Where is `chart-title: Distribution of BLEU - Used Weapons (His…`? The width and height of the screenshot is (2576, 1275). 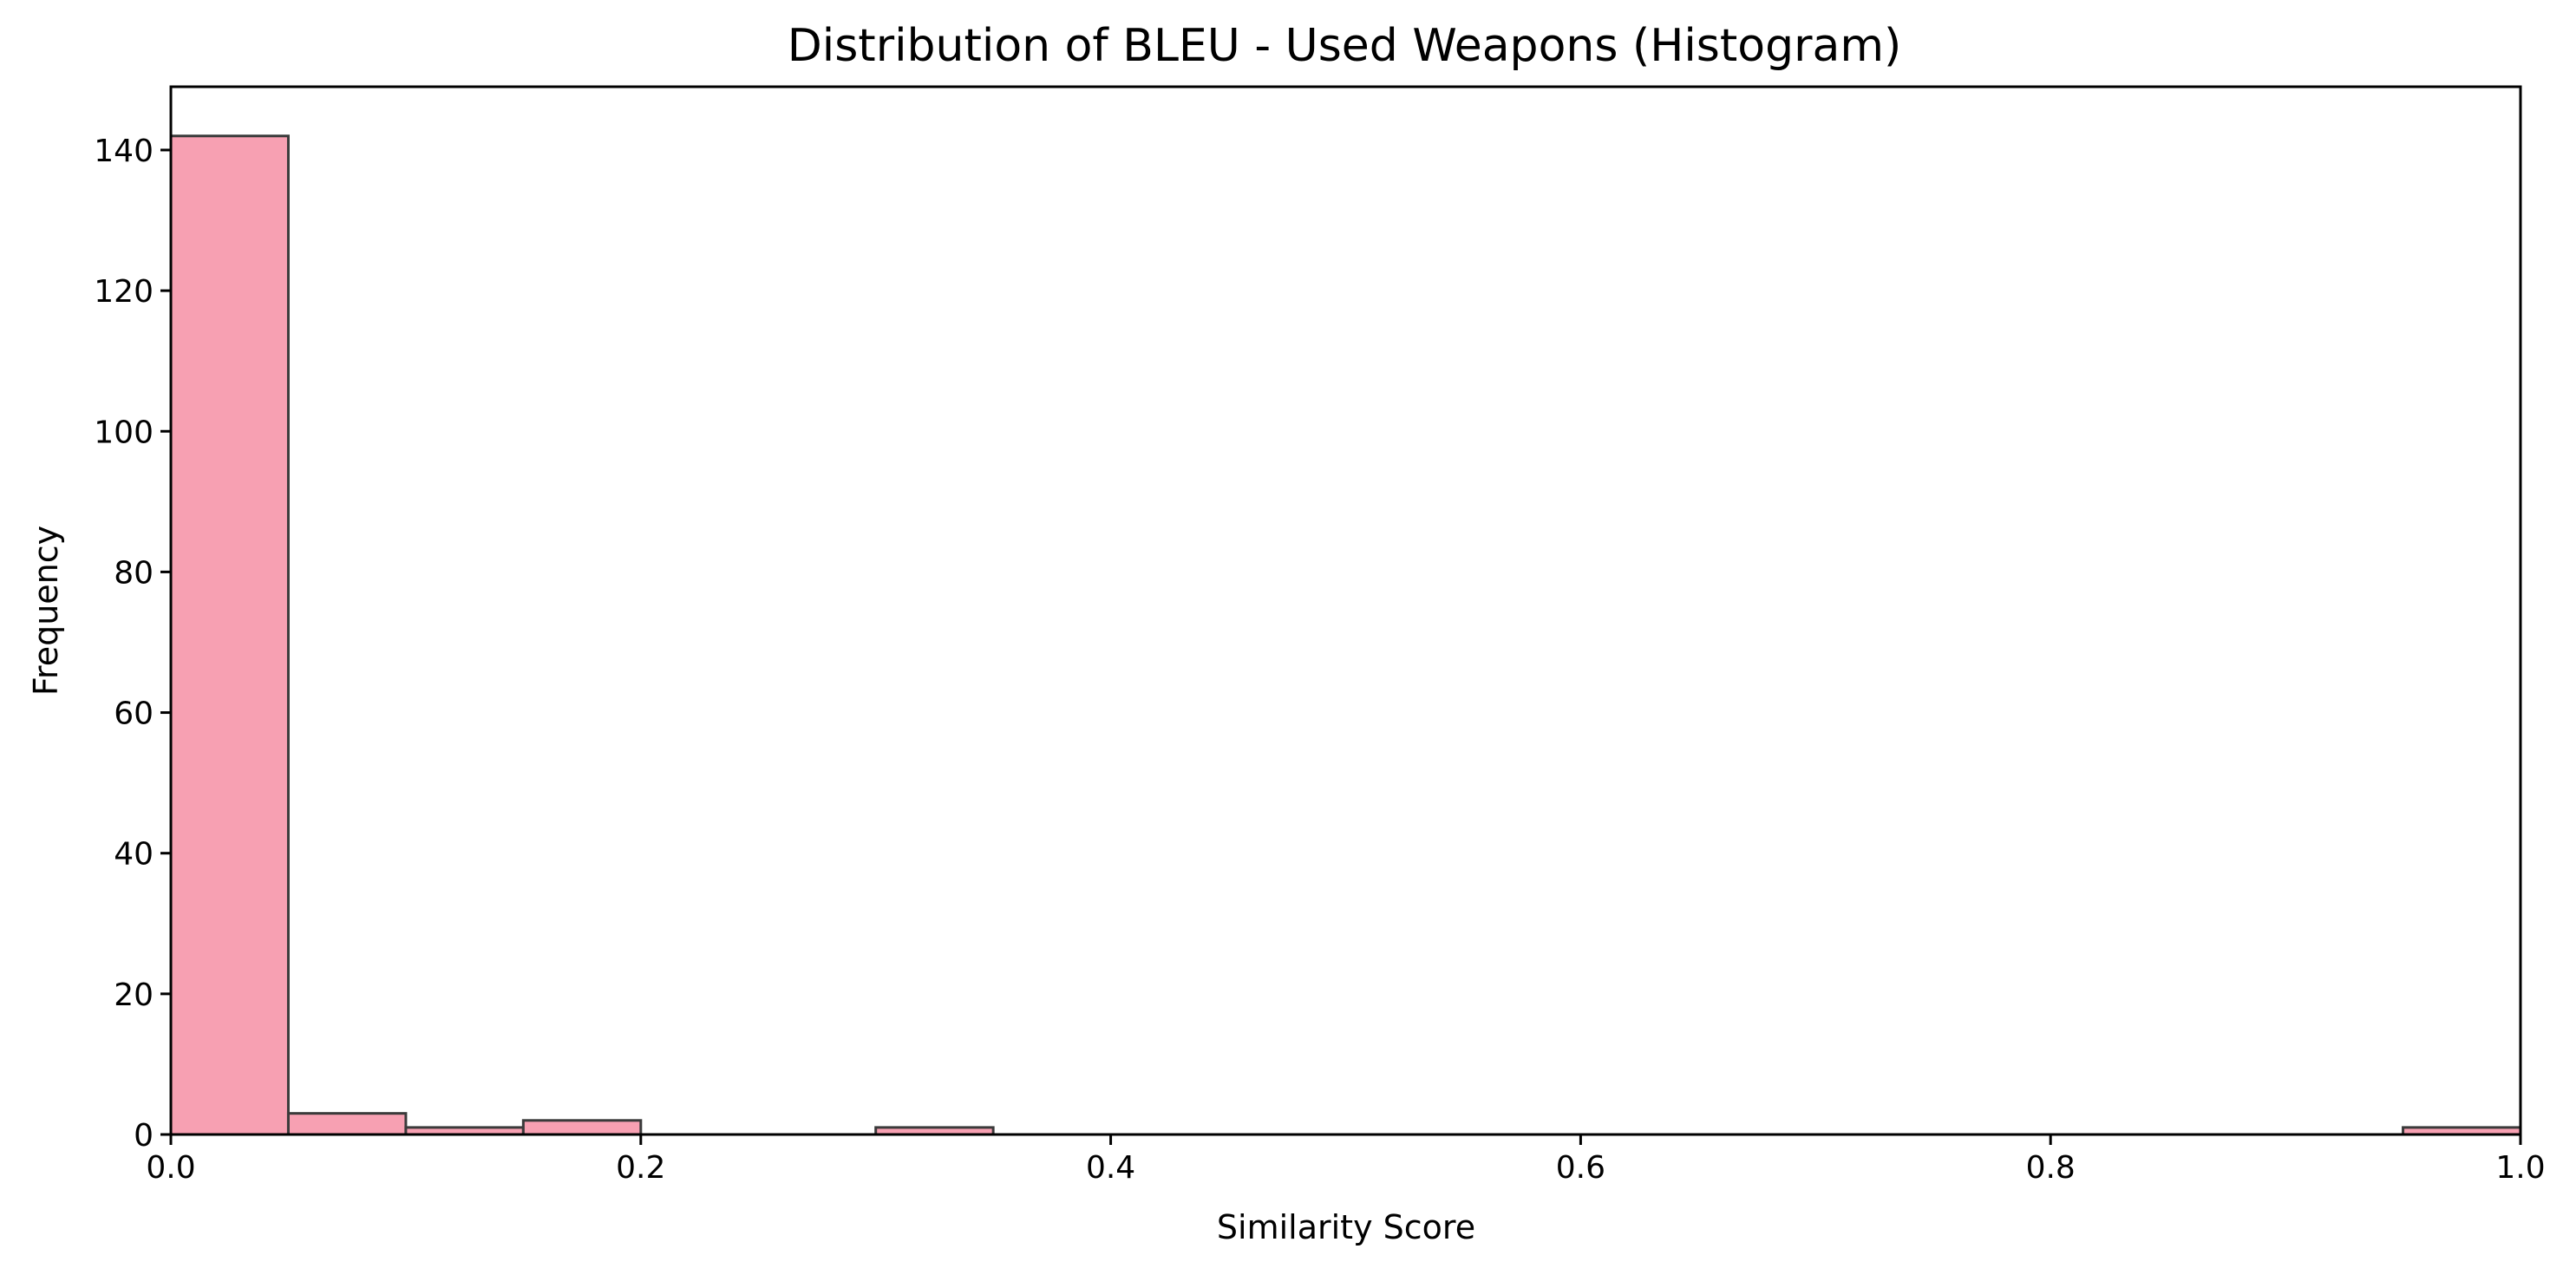 chart-title: Distribution of BLEU - Used Weapons (His… is located at coordinates (1345, 46).